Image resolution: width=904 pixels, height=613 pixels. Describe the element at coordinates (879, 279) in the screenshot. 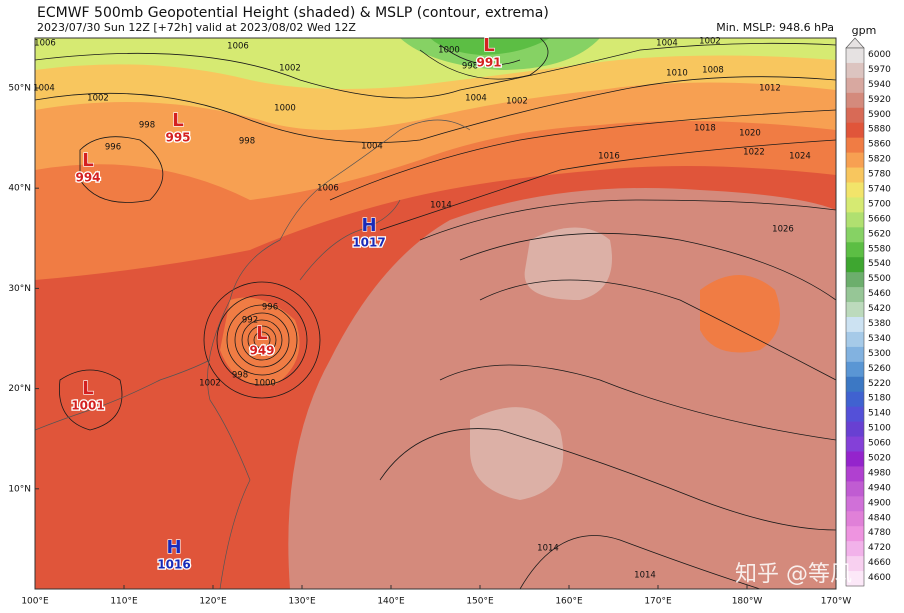

I see `colorbar-tick-label: 5500` at that location.